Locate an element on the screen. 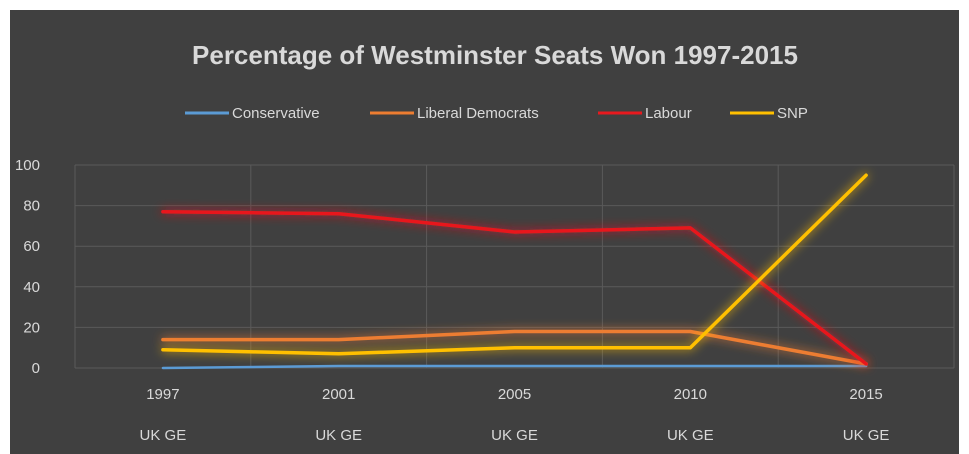 This screenshot has width=969, height=454. x-tick-label: 2015 is located at coordinates (865, 394).